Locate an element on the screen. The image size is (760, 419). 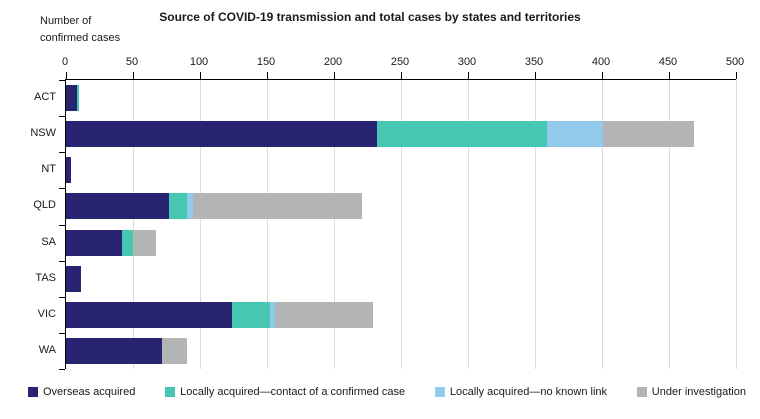
category-label: SA is located at coordinates (48, 241).